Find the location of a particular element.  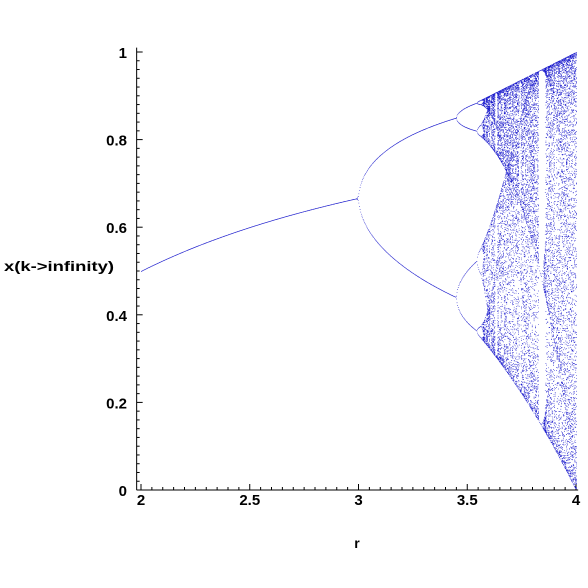

y-tick-label: 0.2 is located at coordinates (116, 403).